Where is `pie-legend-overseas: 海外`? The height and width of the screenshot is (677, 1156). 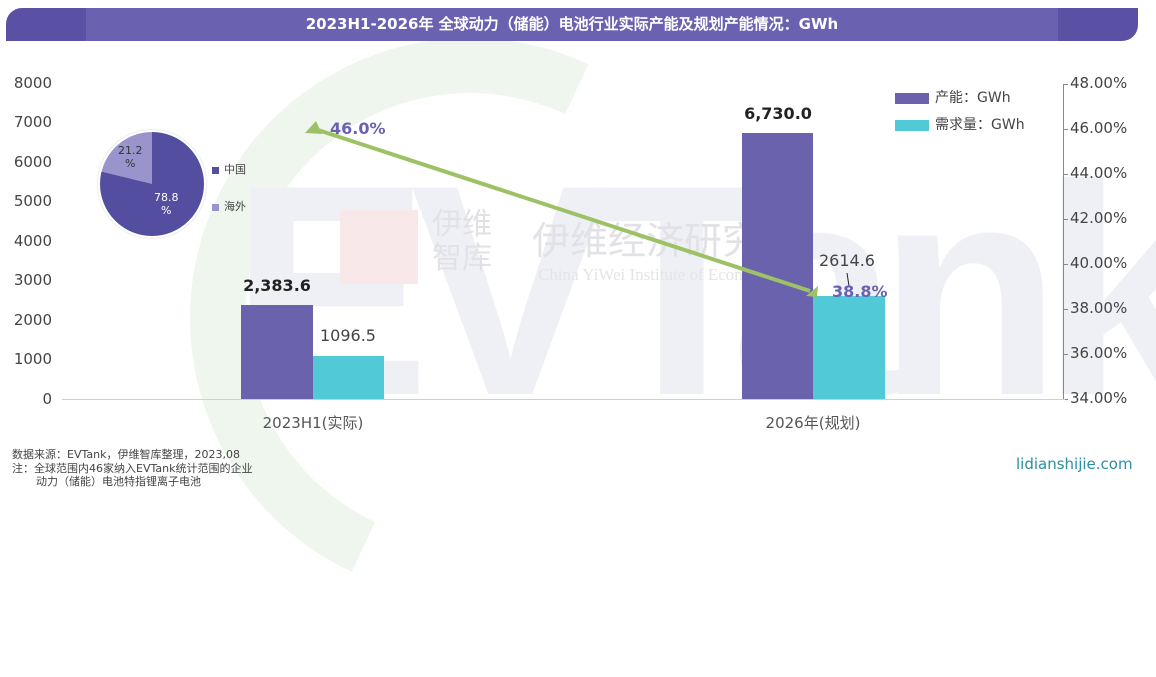 pie-legend-overseas: 海外 is located at coordinates (229, 206).